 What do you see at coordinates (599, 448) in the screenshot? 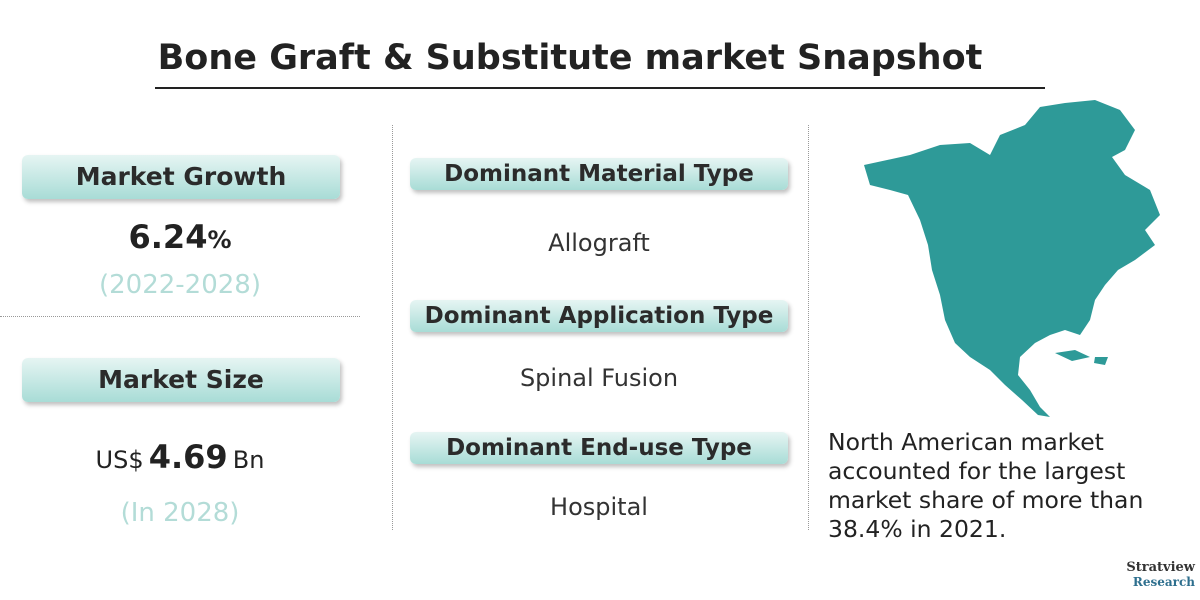
I see `dominant-label: Dominant End-use Type` at bounding box center [599, 448].